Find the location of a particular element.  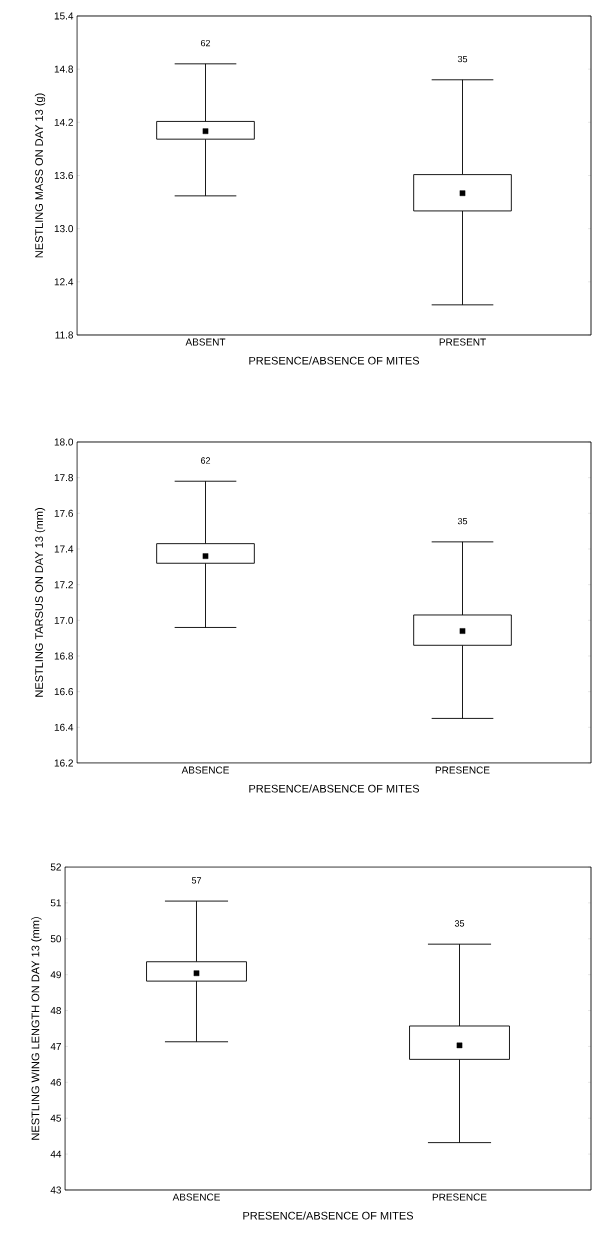

y-tick-label: 44 is located at coordinates (56, 1154).